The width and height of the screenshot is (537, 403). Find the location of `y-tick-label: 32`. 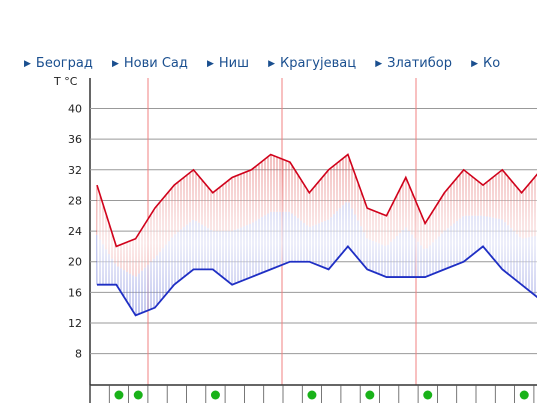

y-tick-label: 32 is located at coordinates (75, 170).